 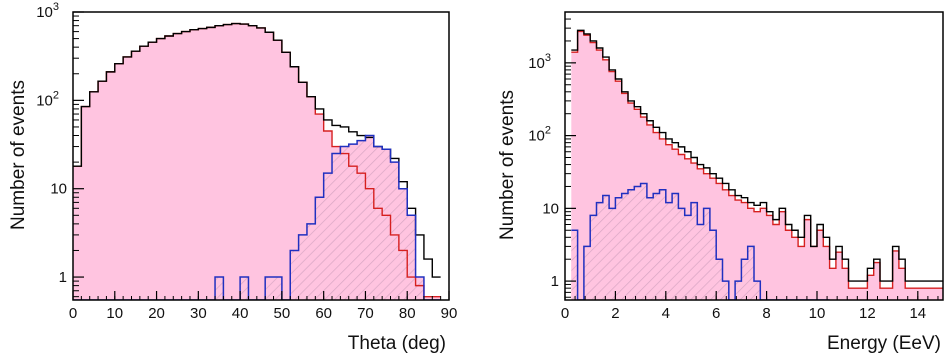 I want to click on right-x-tick-label: 8, so click(x=766, y=313).